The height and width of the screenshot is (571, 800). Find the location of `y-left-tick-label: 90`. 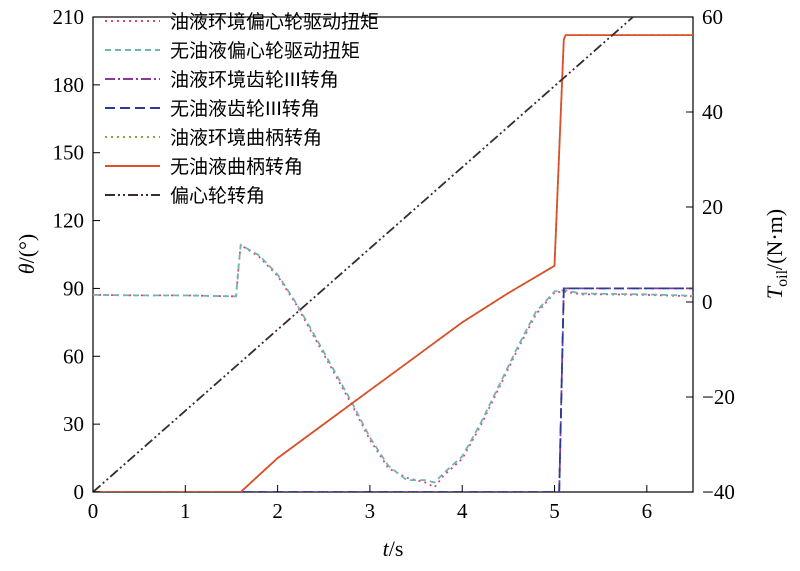

y-left-tick-label: 90 is located at coordinates (73, 288).